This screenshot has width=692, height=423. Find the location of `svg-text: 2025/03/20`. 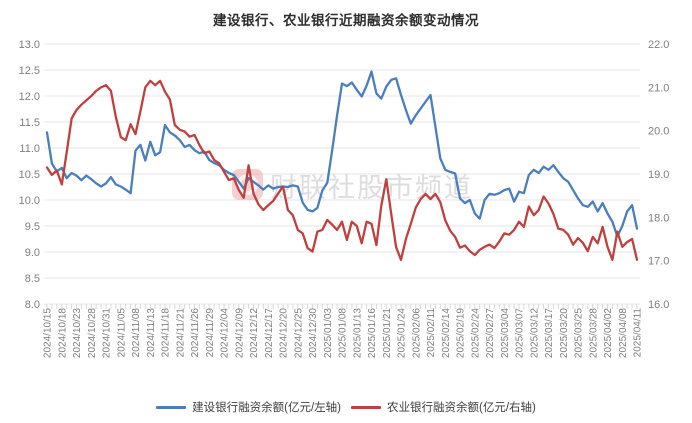

svg-text: 2025/03/20 is located at coordinates (564, 333).